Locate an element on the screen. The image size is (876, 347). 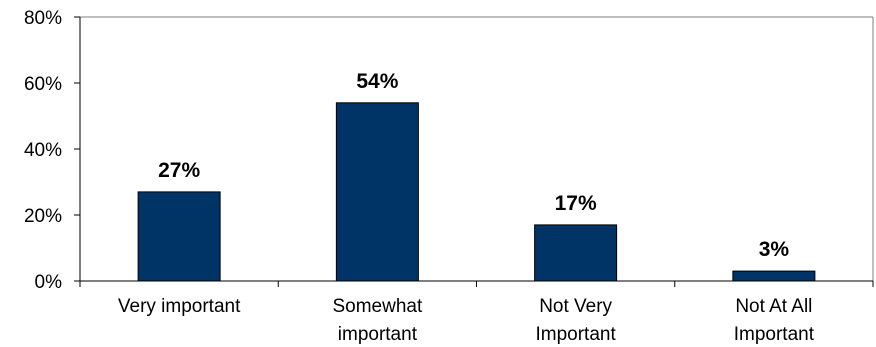
y-axis: 0% 20% 40% 60% 80% is located at coordinates (52, 150).